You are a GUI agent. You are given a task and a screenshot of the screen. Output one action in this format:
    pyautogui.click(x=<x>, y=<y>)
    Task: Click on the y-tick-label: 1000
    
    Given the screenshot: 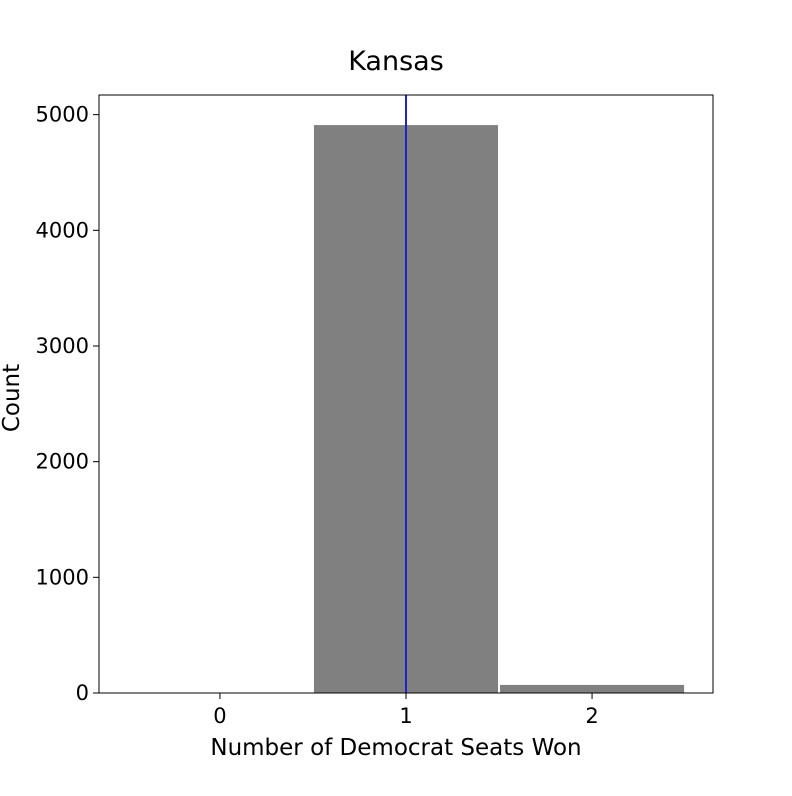 What is the action you would take?
    pyautogui.click(x=62, y=577)
    